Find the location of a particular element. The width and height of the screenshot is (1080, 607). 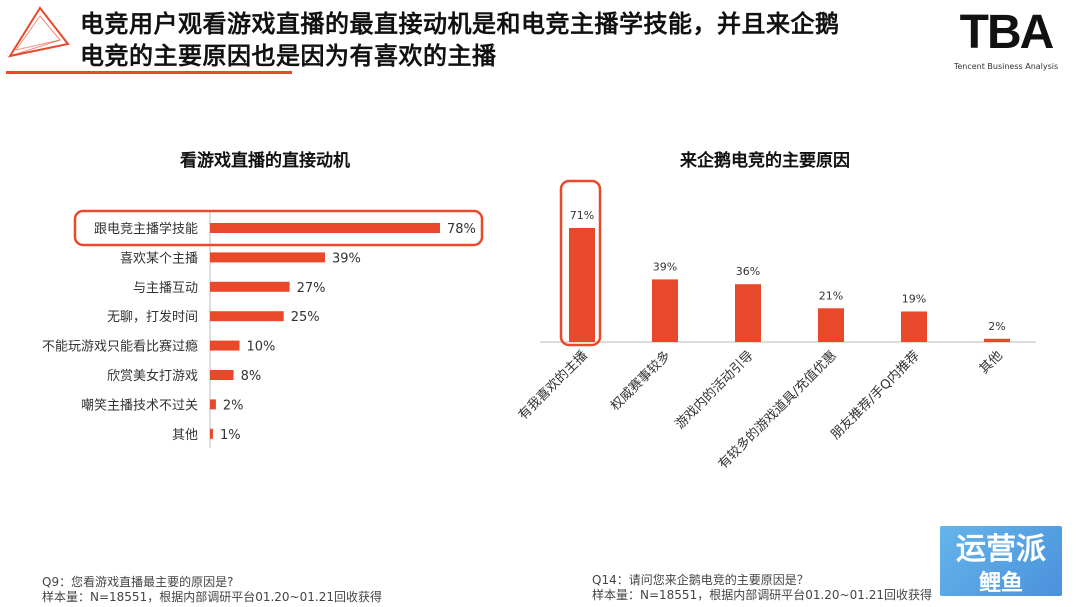

left-category-label: 欣赏美女打游戏 is located at coordinates (152, 376).